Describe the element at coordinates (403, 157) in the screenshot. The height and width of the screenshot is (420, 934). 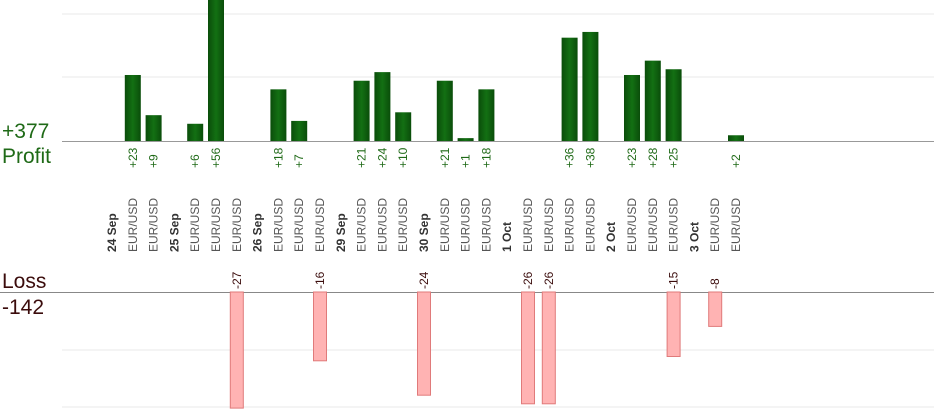
I see `profit-value-label: +10` at that location.